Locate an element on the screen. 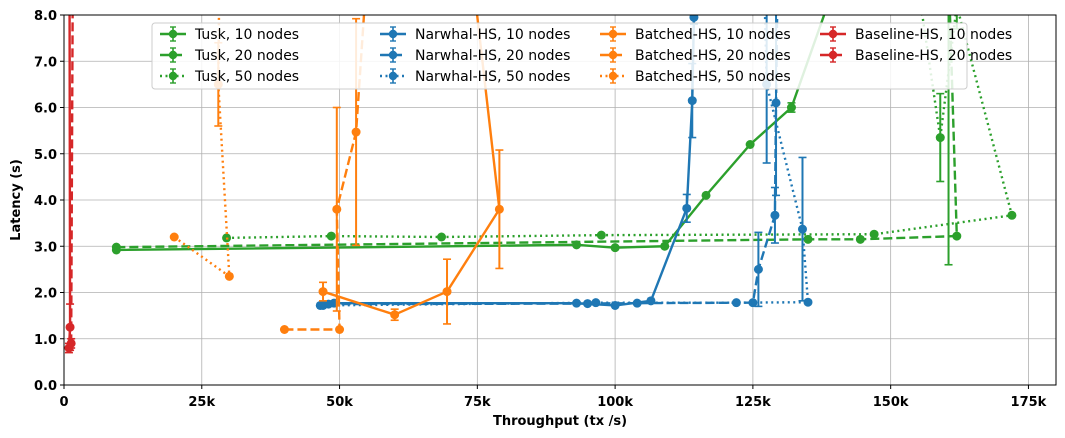 This screenshot has height=438, width=1065. y-tick-label: 7.0 is located at coordinates (45, 62).